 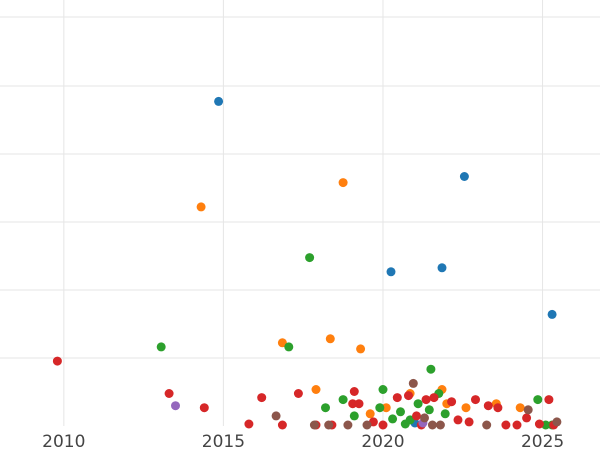 What do you see at coordinates (223, 441) in the screenshot?
I see `x-tick-label: 2015` at bounding box center [223, 441].